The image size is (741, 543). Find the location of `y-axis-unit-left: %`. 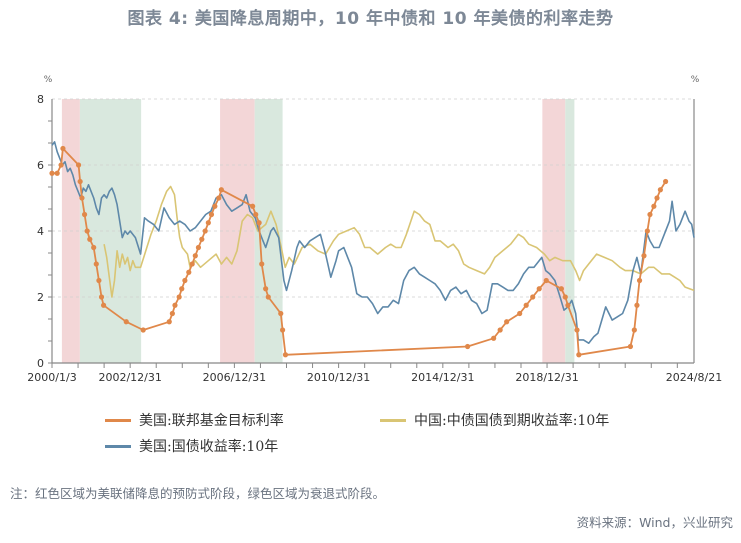

y-axis-unit-left: % is located at coordinates (48, 80).